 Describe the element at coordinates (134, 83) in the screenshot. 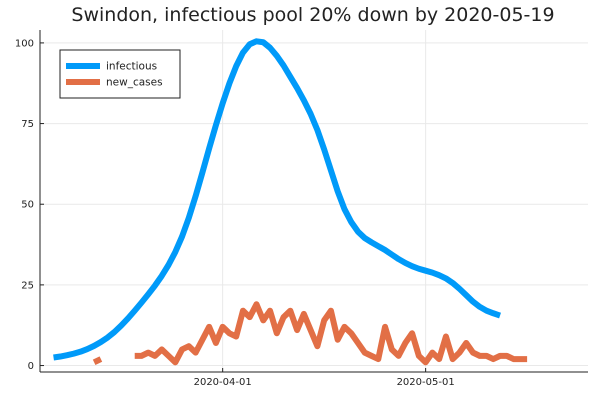

I see `legend-label-new_cases: new_cases` at that location.